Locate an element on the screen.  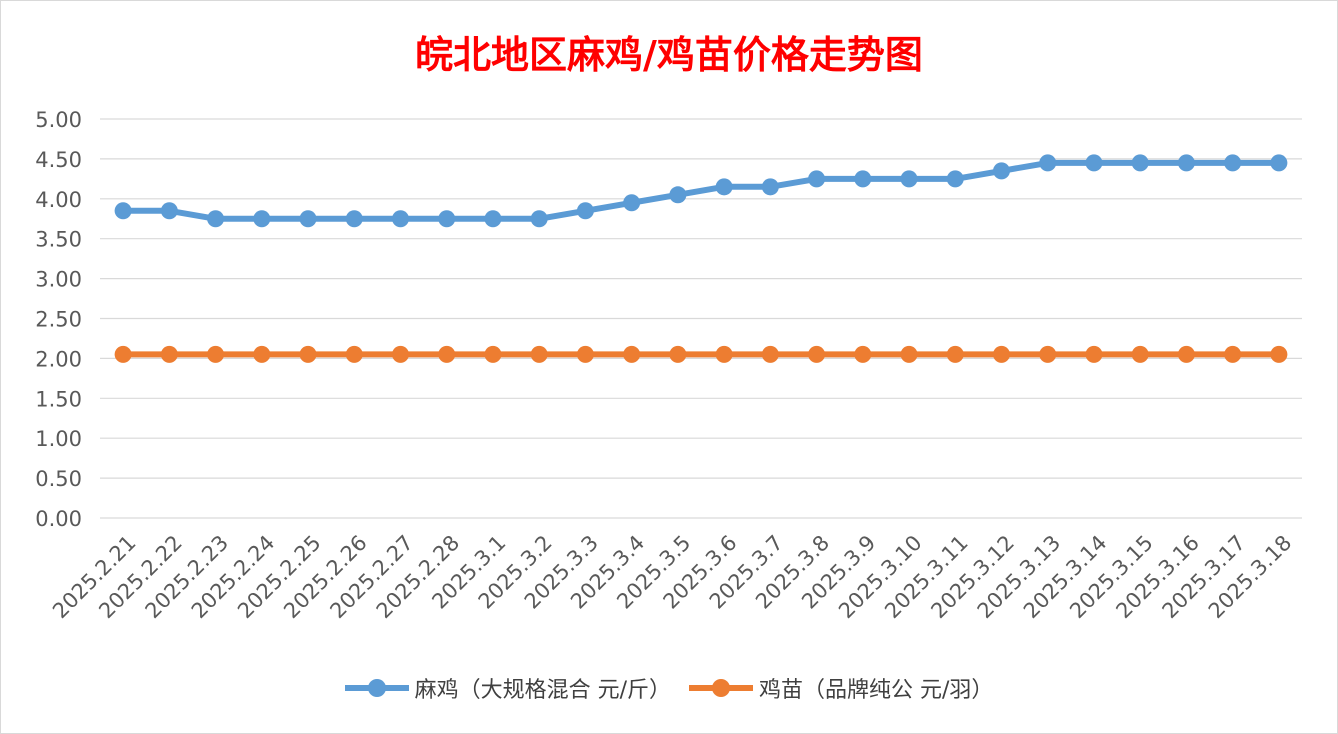
y-tick-label: 1.00 is located at coordinates (58, 439).